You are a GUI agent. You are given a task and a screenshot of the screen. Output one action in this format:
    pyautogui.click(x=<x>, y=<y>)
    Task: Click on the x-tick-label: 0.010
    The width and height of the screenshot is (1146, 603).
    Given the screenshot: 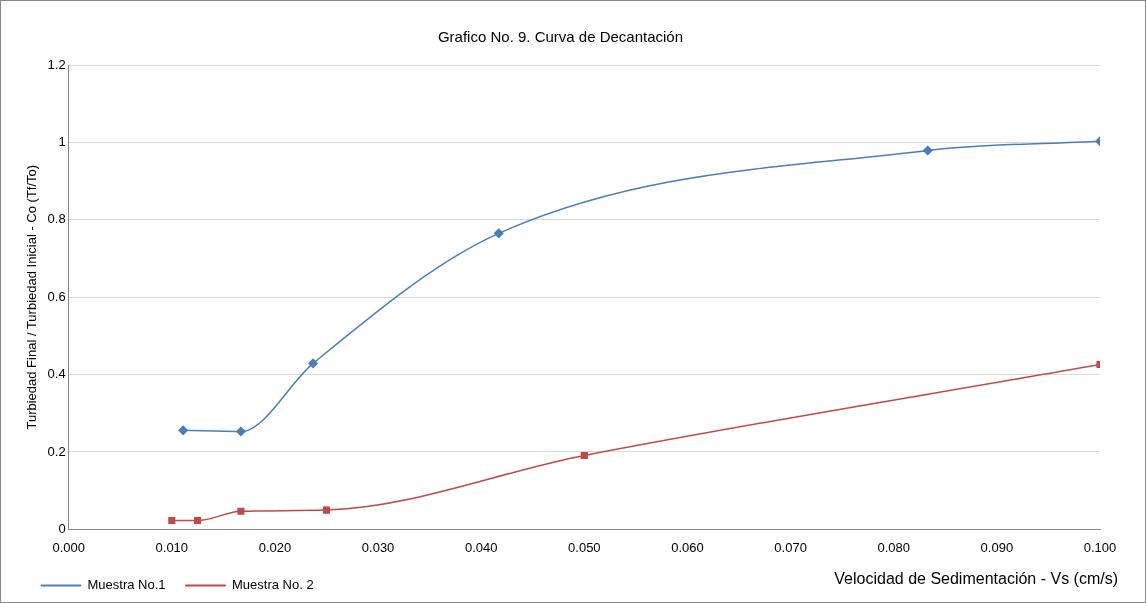 What is the action you would take?
    pyautogui.click(x=172, y=547)
    